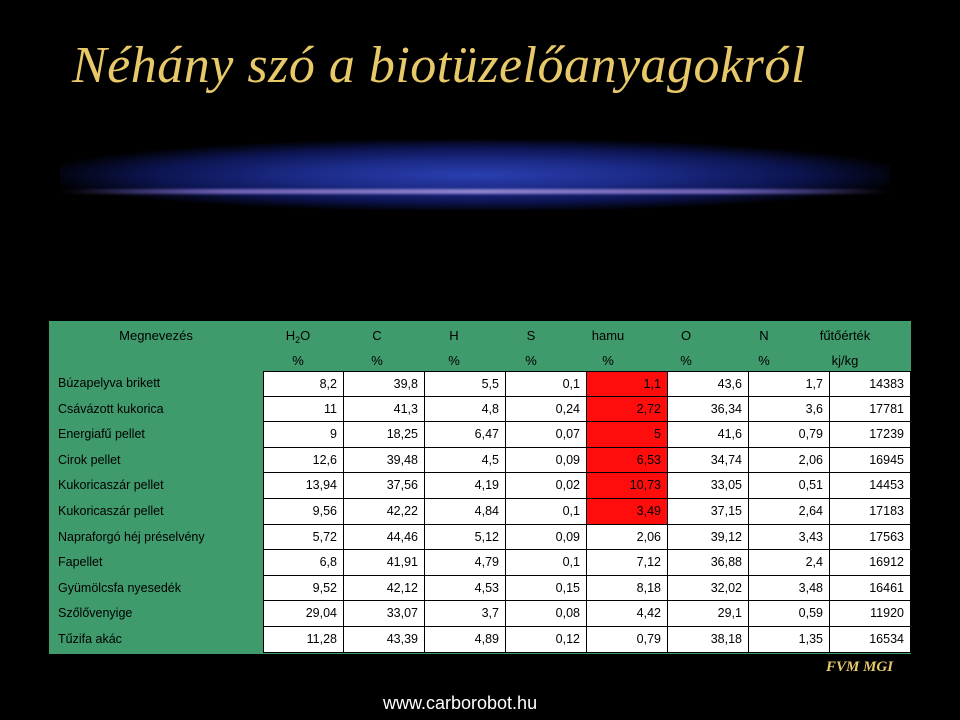 The height and width of the screenshot is (720, 960). Describe the element at coordinates (531, 335) in the screenshot. I see `column-header: S` at that location.